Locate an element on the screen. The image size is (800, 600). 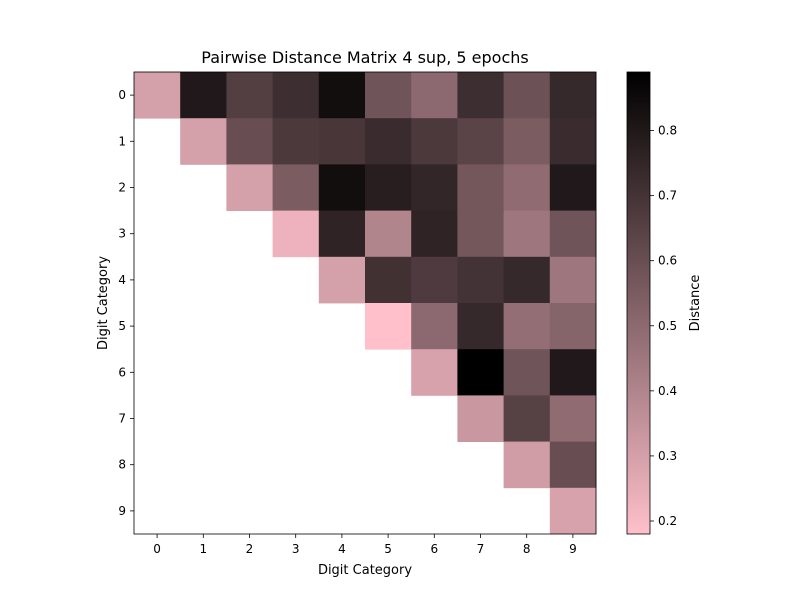
x-tick-label: 6 is located at coordinates (434, 549).